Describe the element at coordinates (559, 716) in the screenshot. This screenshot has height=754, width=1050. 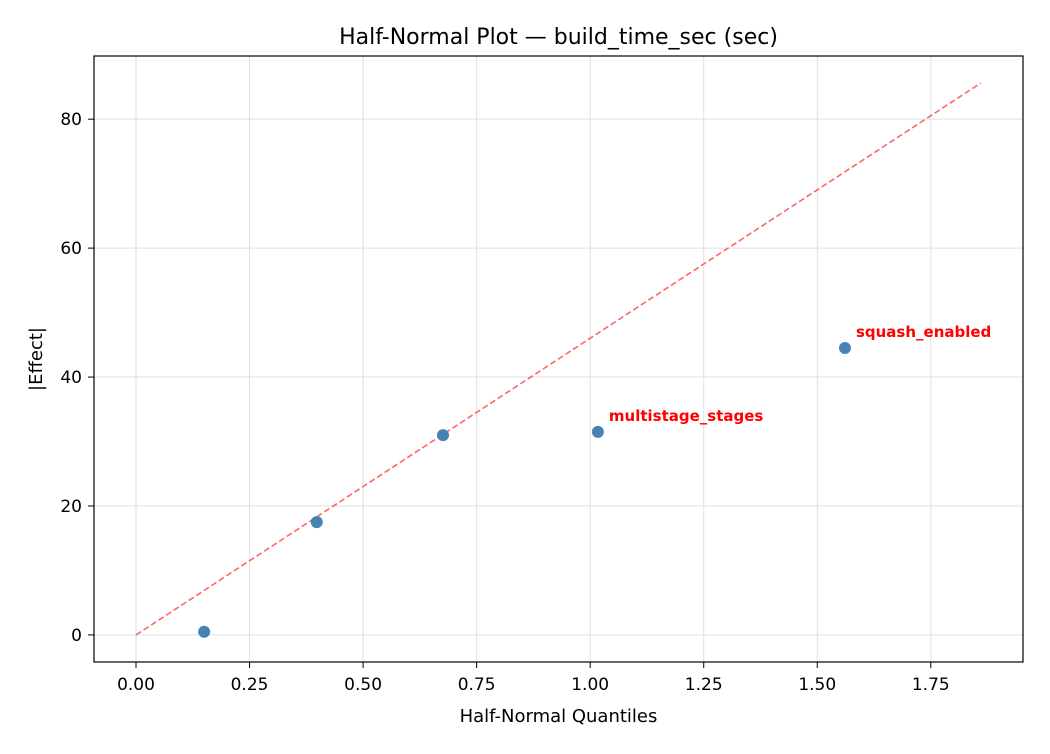
I see `x-axis-label: Half-Normal Quantiles` at that location.